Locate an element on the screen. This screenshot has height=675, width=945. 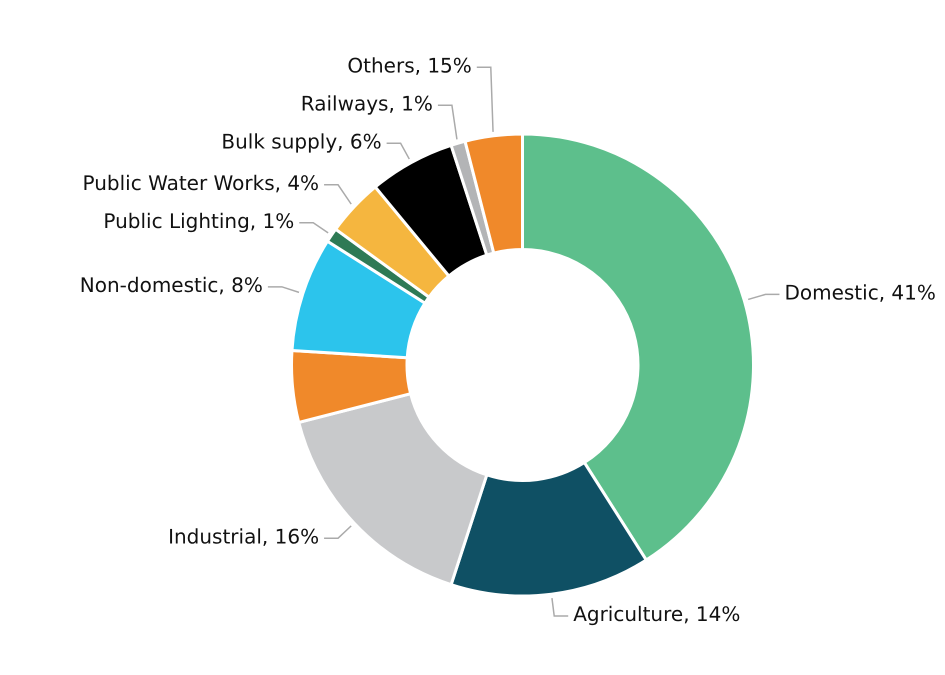
slice-label: Railways, 1% is located at coordinates (366, 104).